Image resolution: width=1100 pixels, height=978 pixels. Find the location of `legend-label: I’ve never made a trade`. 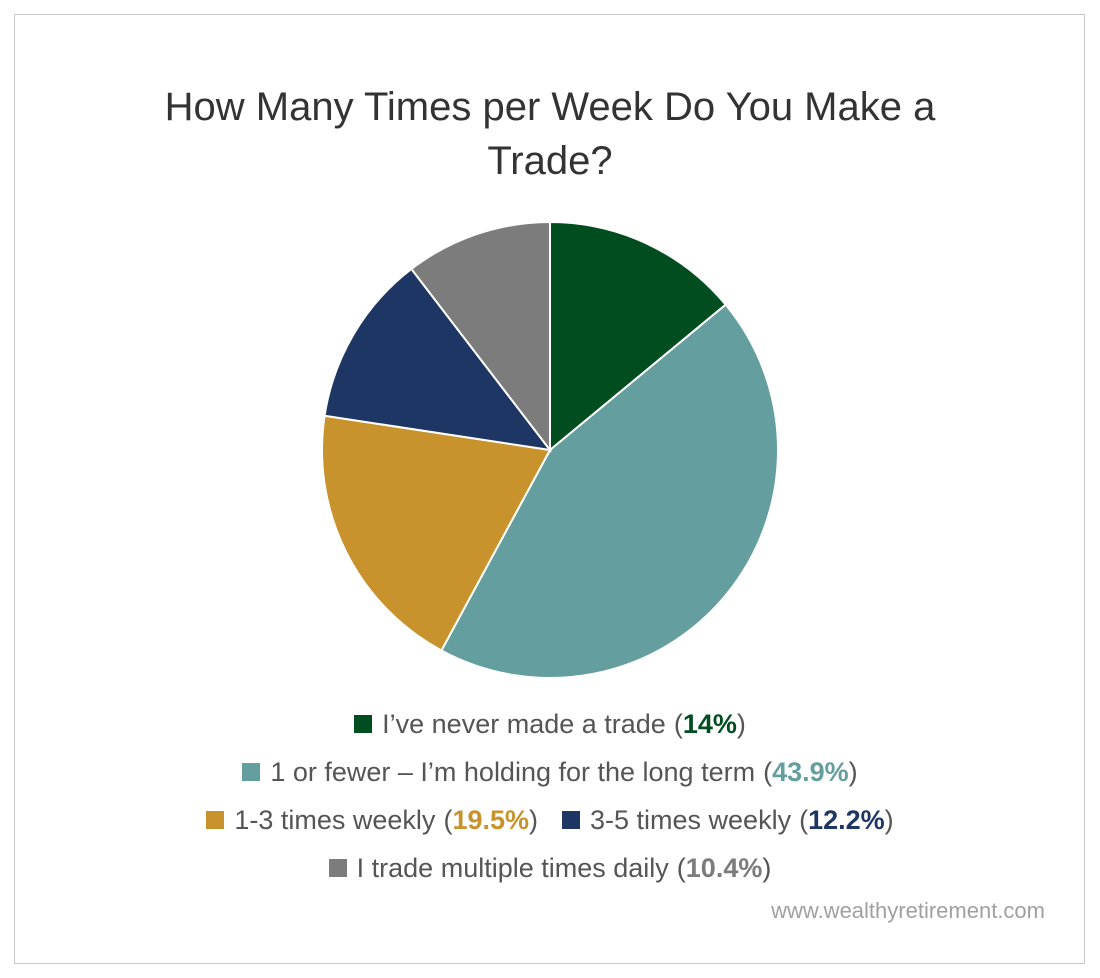

legend-label: I’ve never made a trade is located at coordinates (524, 723).